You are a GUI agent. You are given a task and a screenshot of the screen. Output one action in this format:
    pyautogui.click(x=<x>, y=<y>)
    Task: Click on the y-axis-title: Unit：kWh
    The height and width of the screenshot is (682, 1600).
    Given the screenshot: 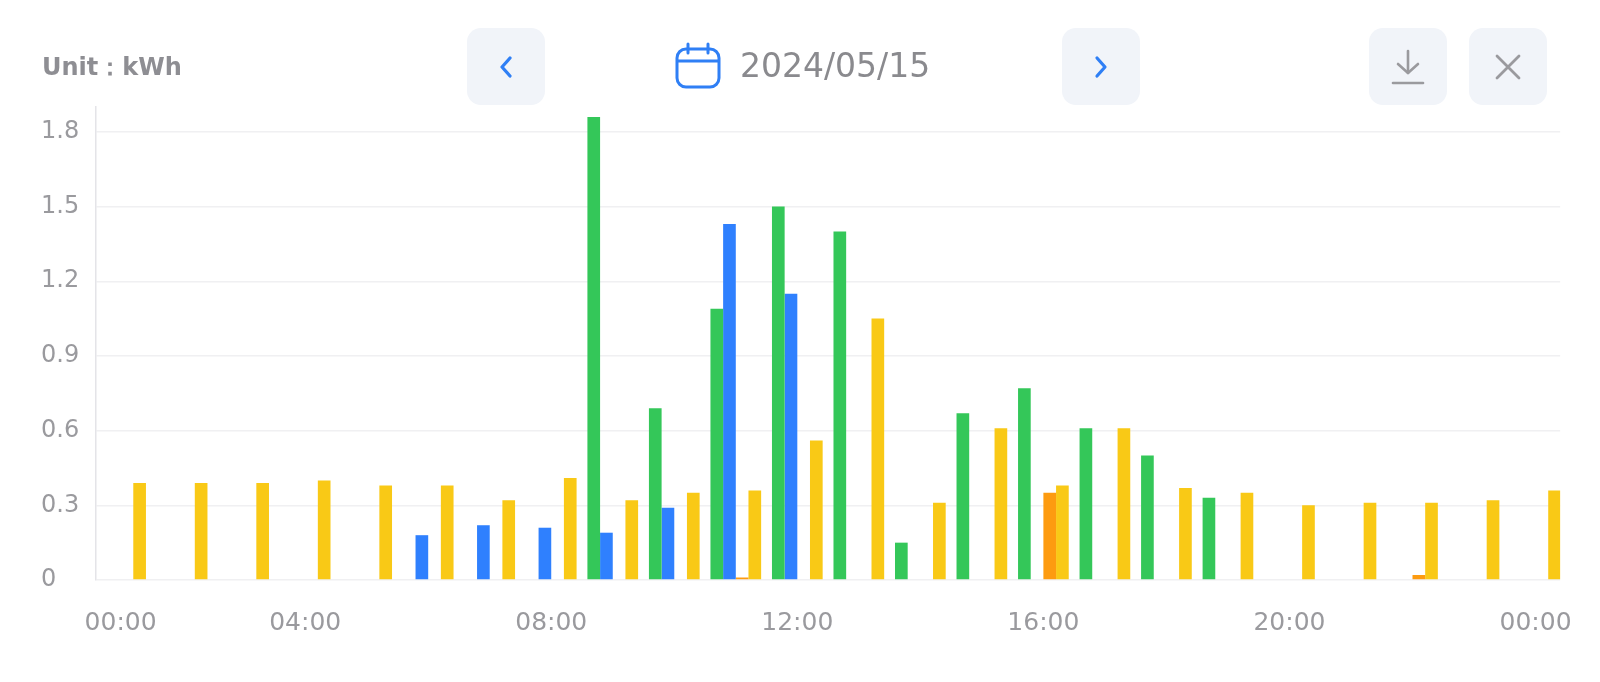 What is the action you would take?
    pyautogui.click(x=112, y=67)
    